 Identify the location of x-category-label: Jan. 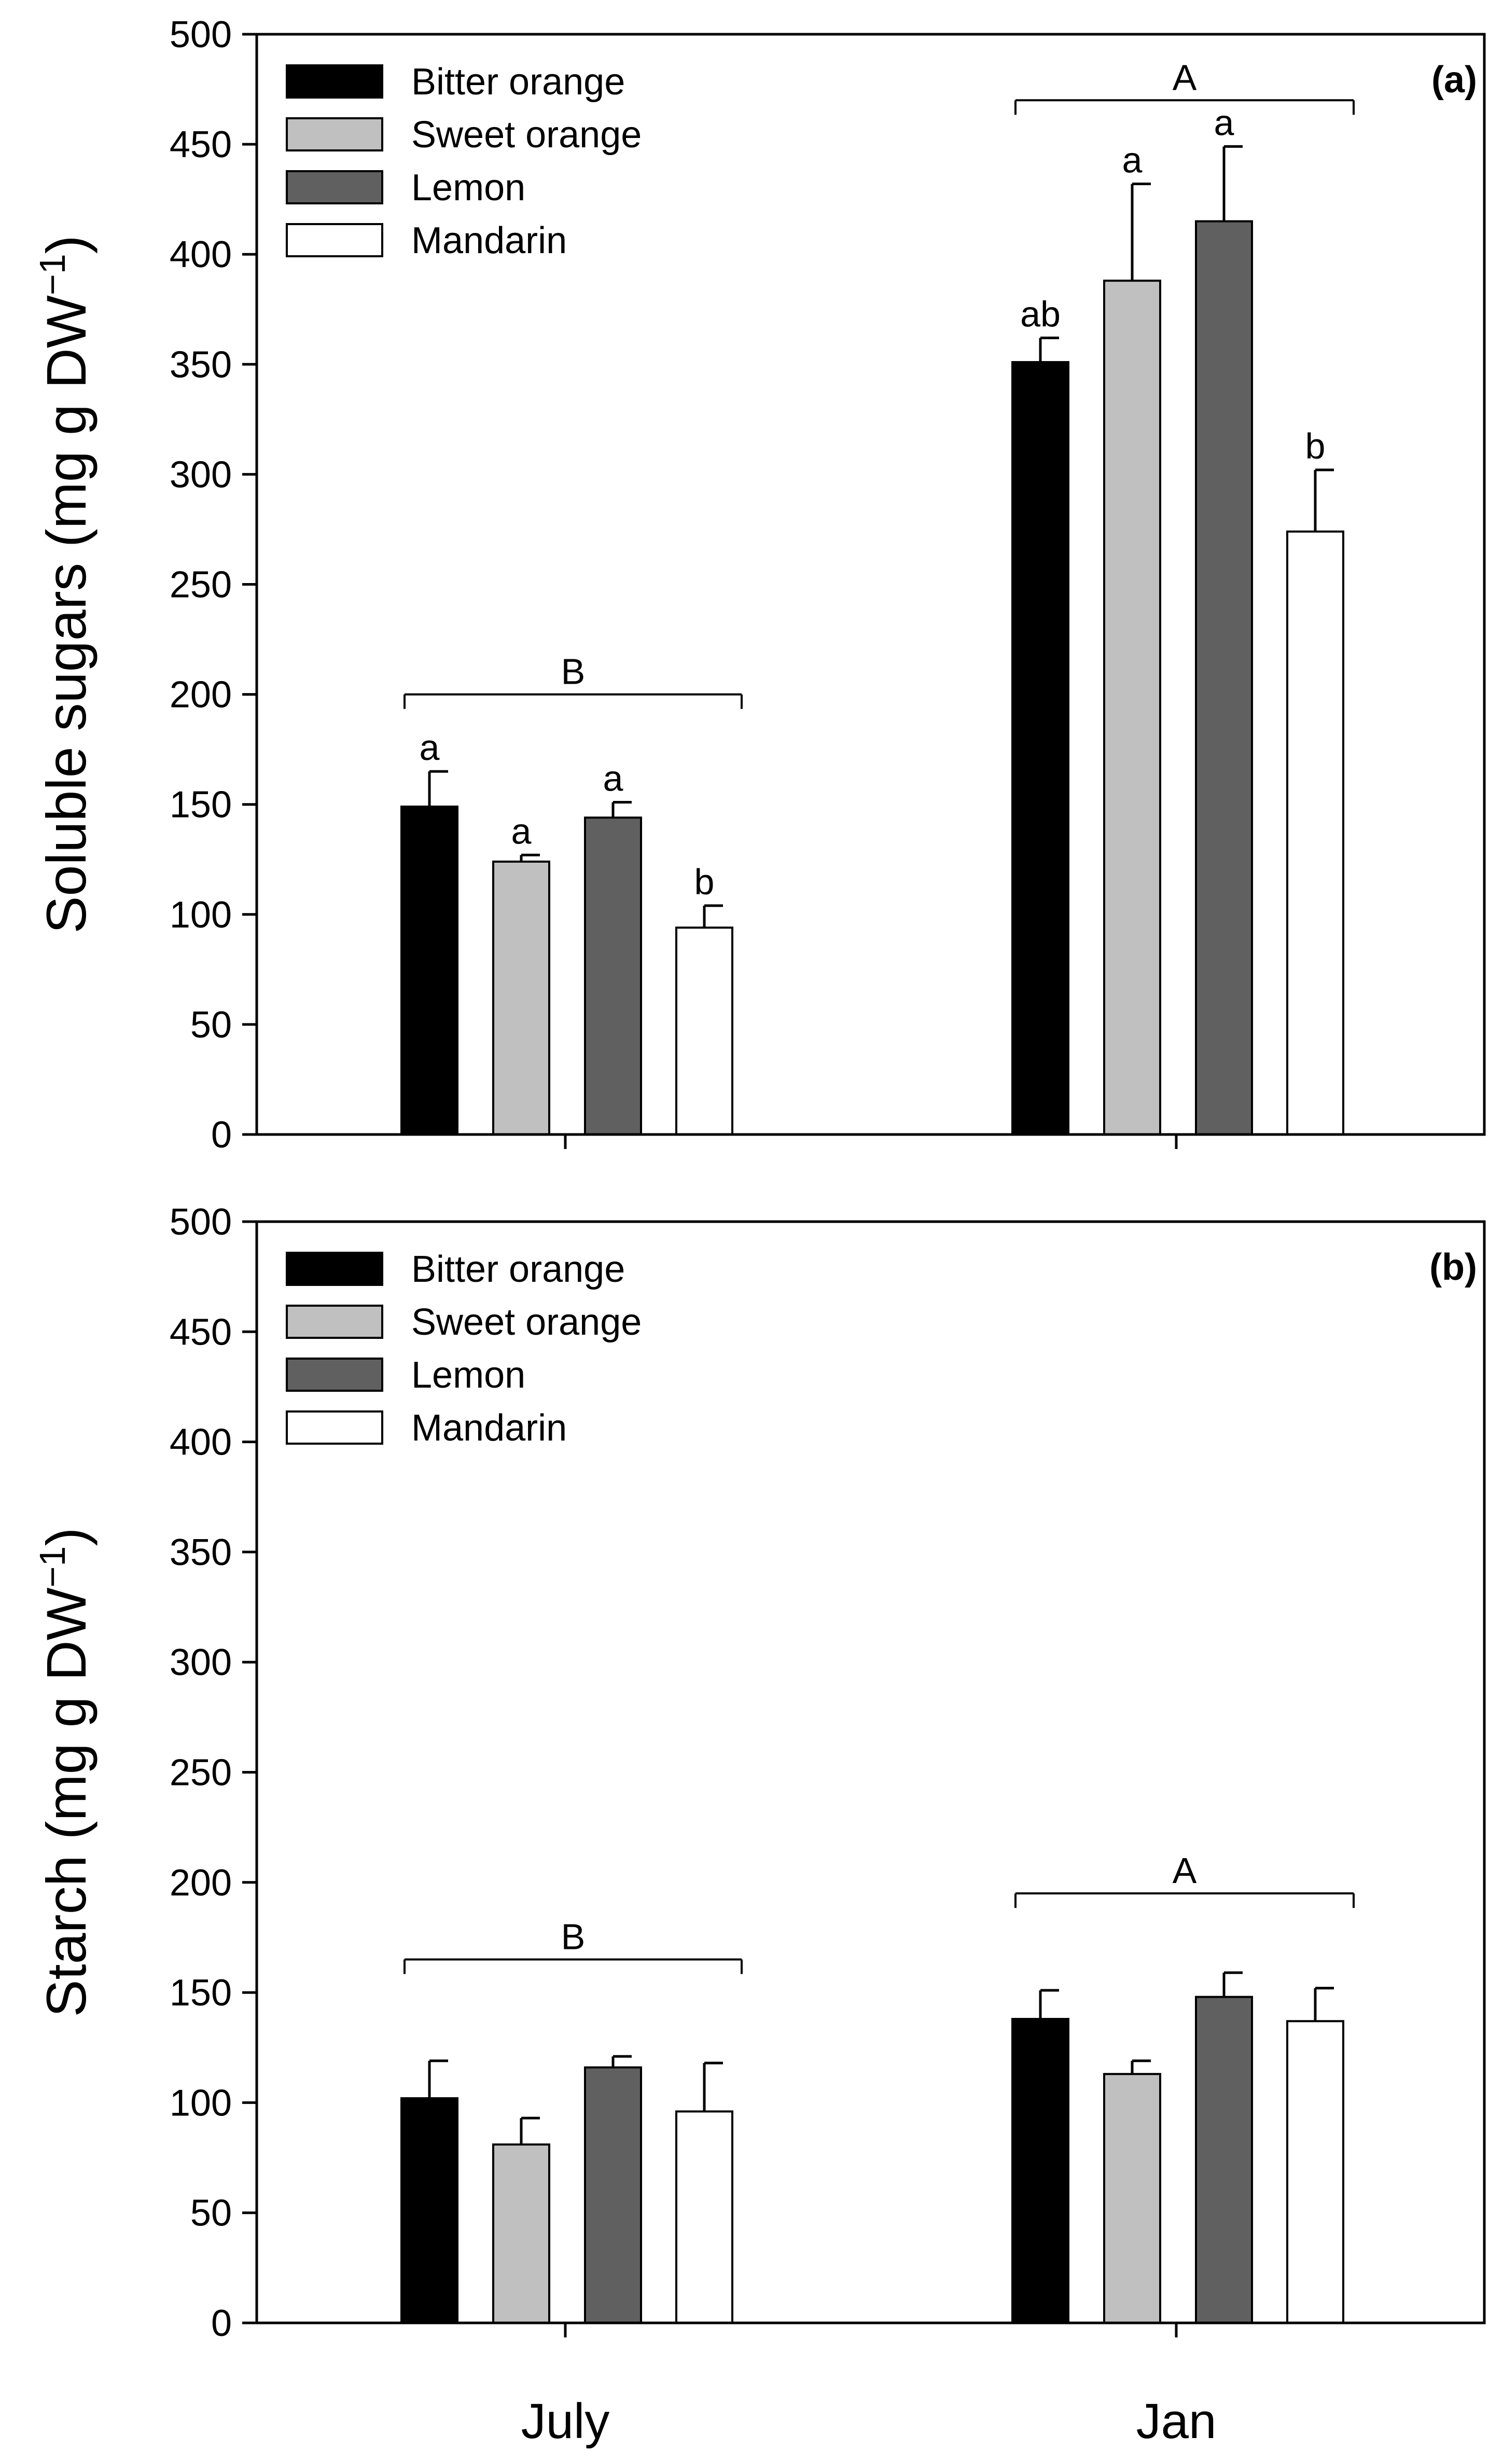
(1177, 2421).